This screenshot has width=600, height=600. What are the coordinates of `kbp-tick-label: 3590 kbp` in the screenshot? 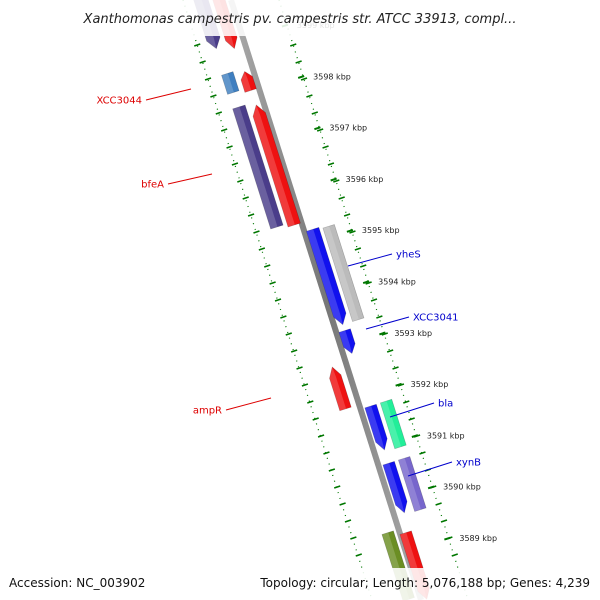 It's located at (462, 487).